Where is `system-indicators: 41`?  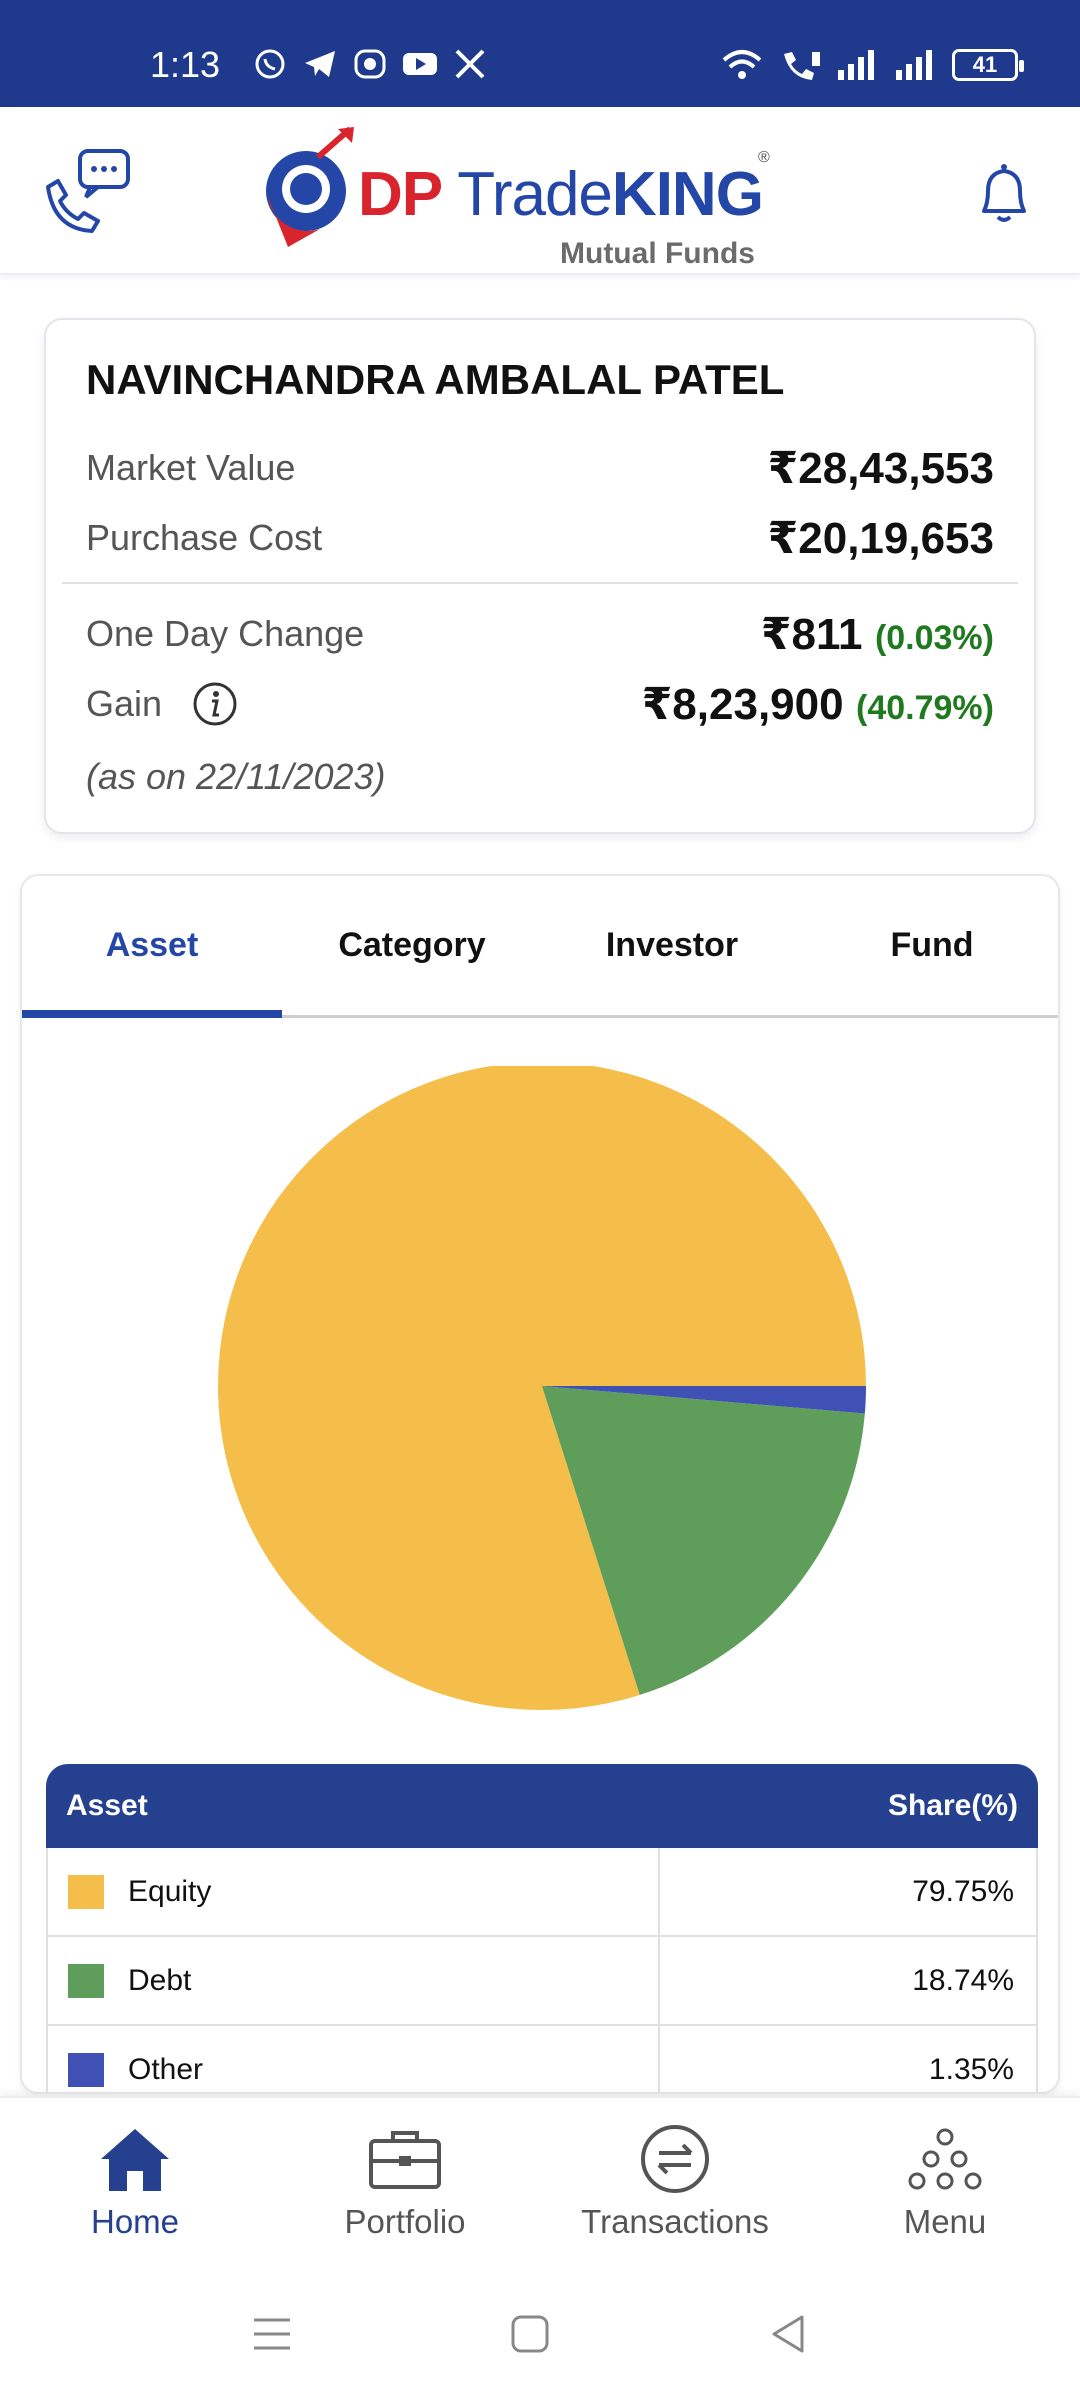
system-indicators: 41 is located at coordinates (872, 65).